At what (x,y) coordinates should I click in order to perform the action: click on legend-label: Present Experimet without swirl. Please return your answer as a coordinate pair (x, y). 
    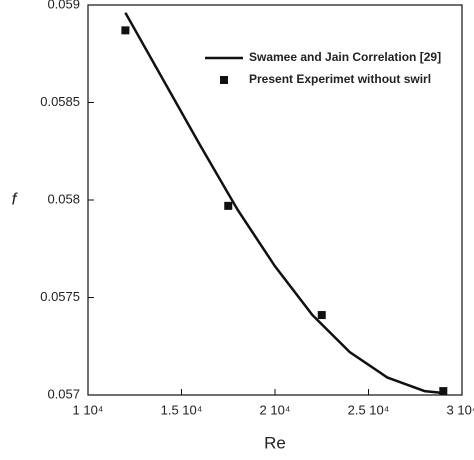
    Looking at the image, I should click on (340, 79).